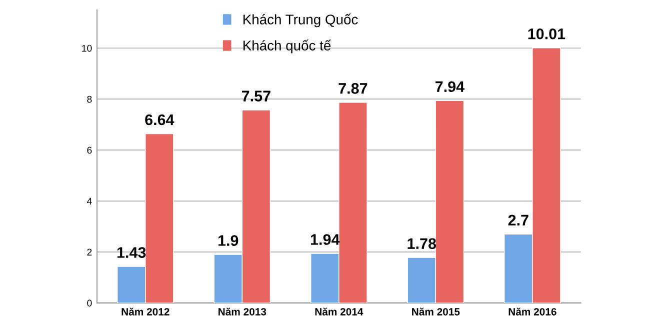 This screenshot has width=660, height=330. I want to click on legend-label: Khách Trung Quốc, so click(300, 21).